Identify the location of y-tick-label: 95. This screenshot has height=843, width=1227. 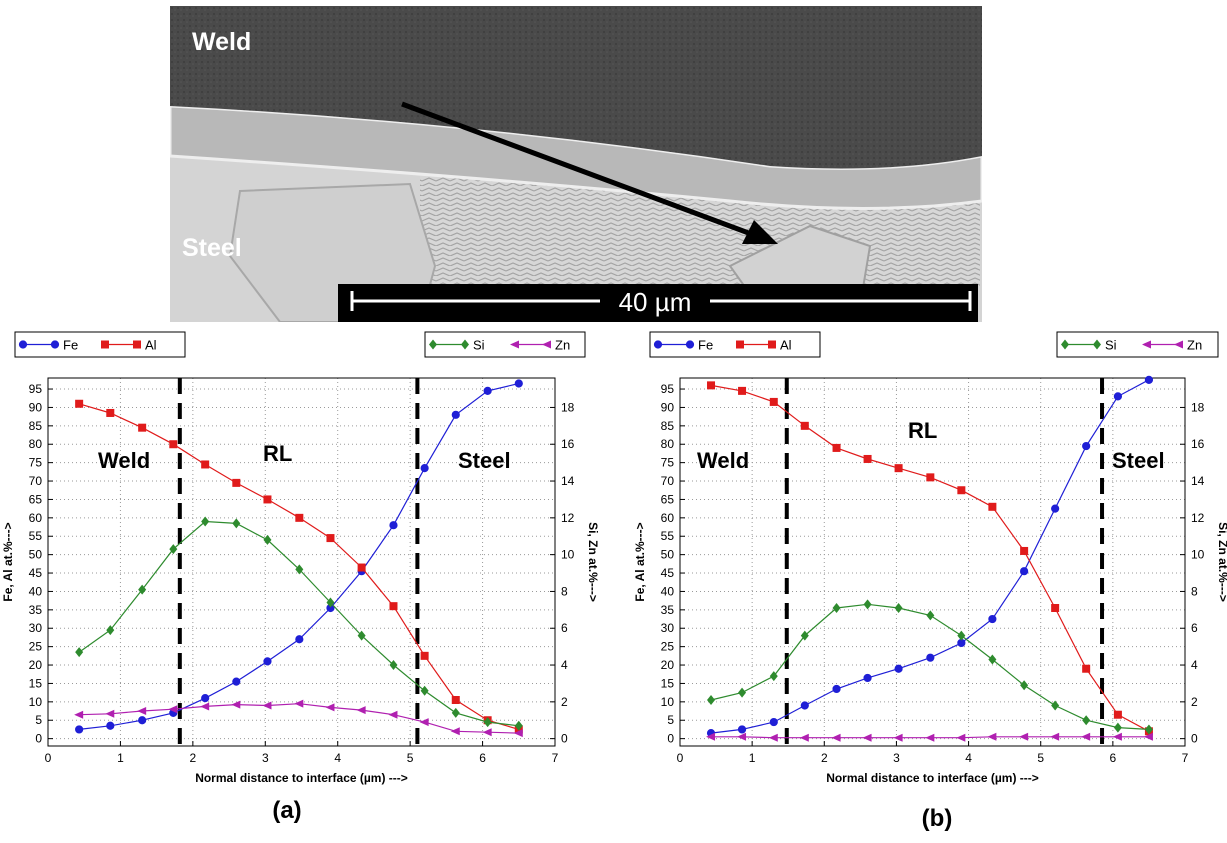
(36, 389).